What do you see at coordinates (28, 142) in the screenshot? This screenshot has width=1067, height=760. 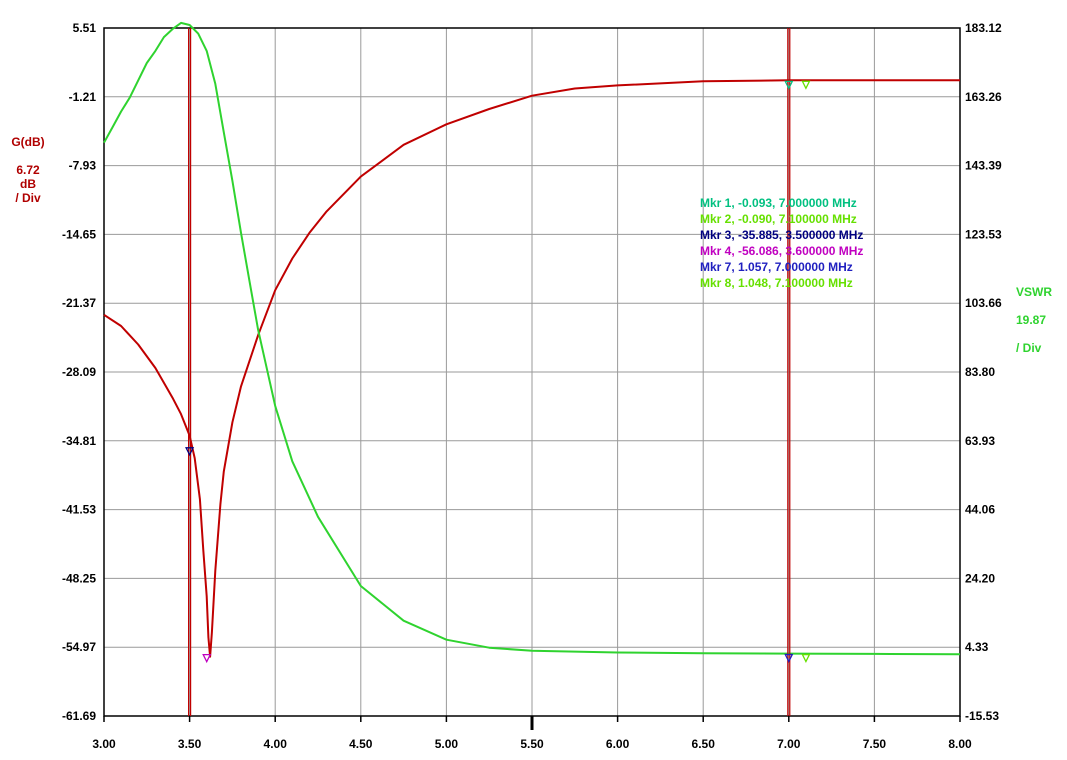 I see `left-axis-label: G(dB)` at bounding box center [28, 142].